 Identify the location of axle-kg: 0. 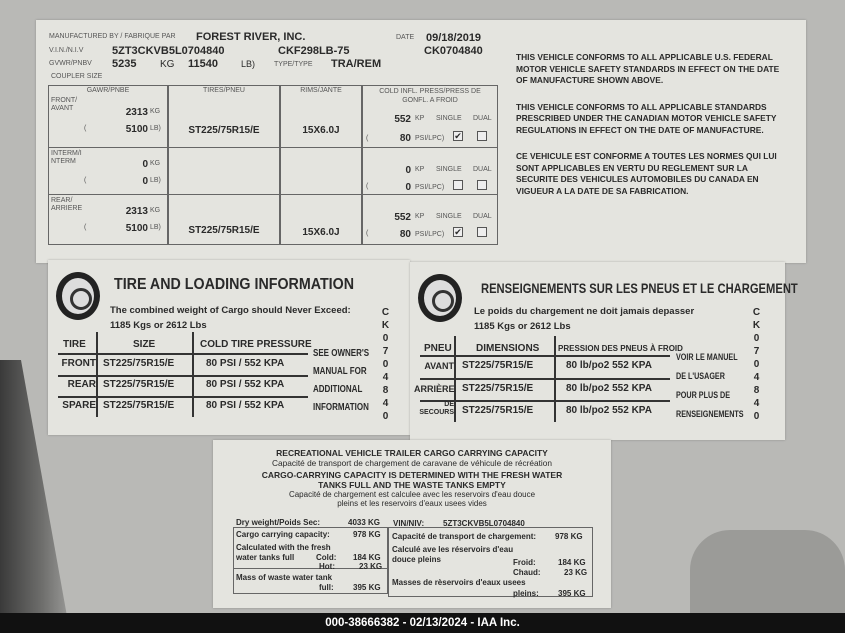
(145, 164).